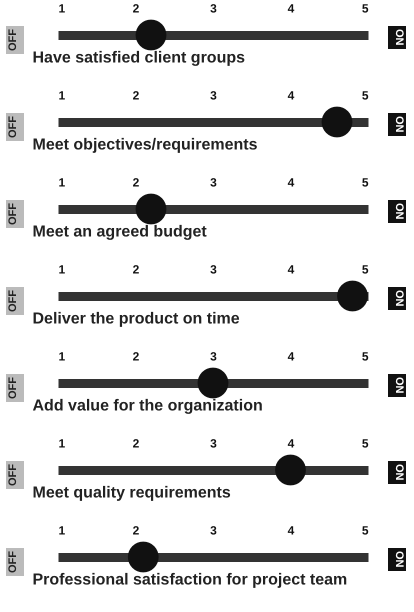 This screenshot has width=414, height=612. I want to click on y-tick-label: Have satisfied client groups, so click(139, 58).